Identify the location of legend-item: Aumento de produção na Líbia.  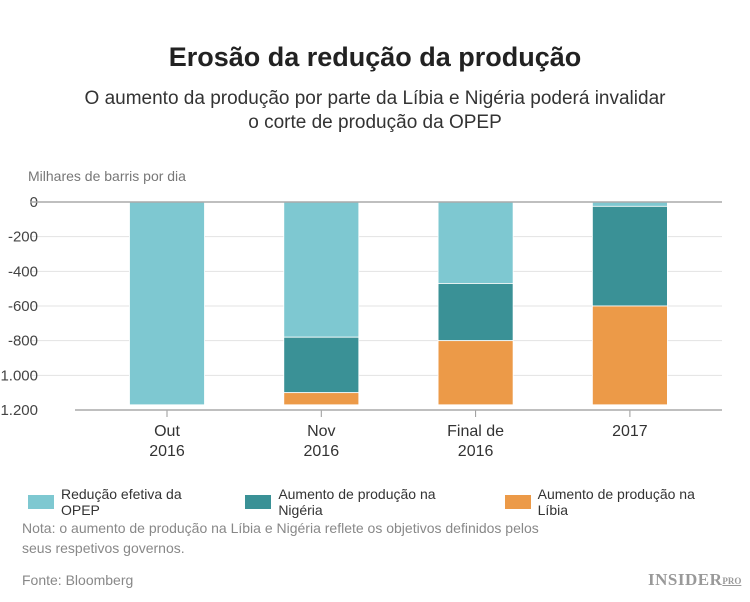
(616, 502).